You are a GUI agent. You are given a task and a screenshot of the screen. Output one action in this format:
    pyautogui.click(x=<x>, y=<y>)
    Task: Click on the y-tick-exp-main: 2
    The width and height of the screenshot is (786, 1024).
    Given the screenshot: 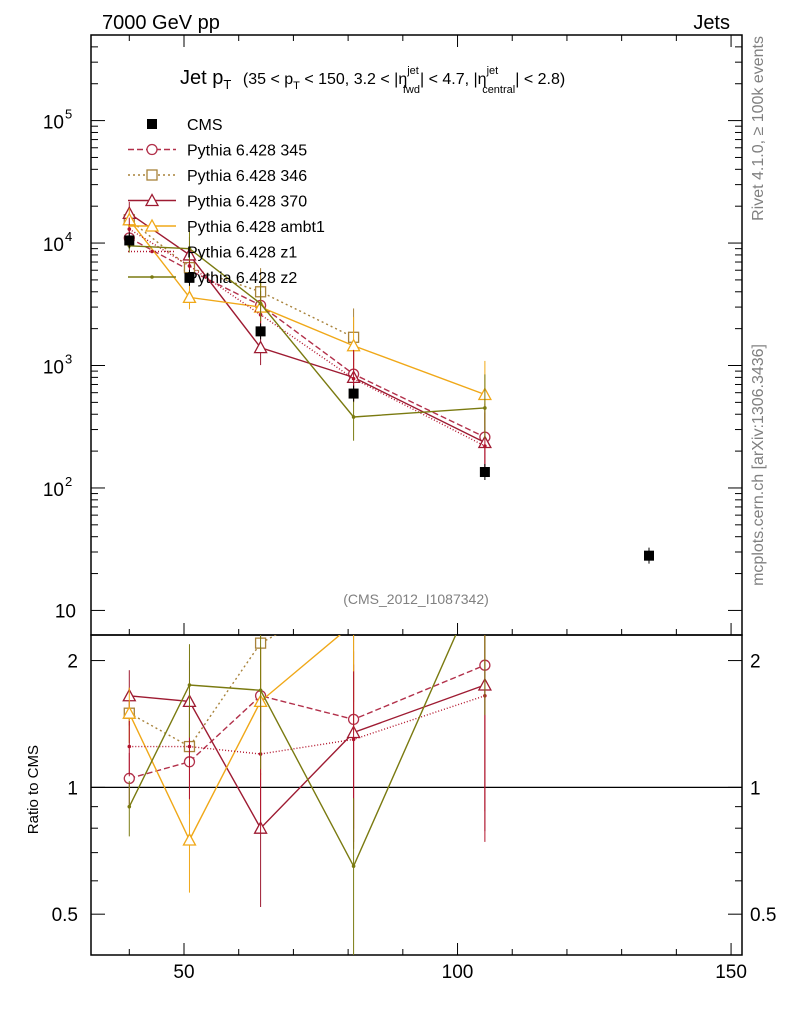 What is the action you would take?
    pyautogui.click(x=68, y=481)
    